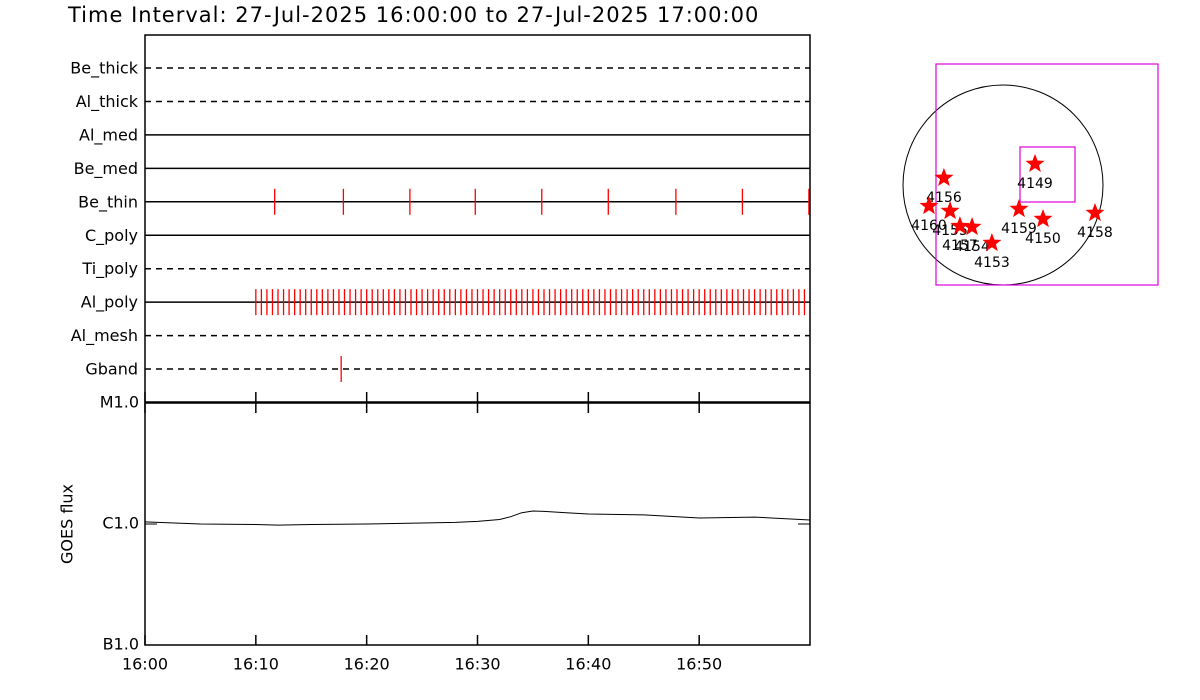 The image size is (1200, 700). What do you see at coordinates (1095, 233) in the screenshot?
I see `ar-label: 4158` at bounding box center [1095, 233].